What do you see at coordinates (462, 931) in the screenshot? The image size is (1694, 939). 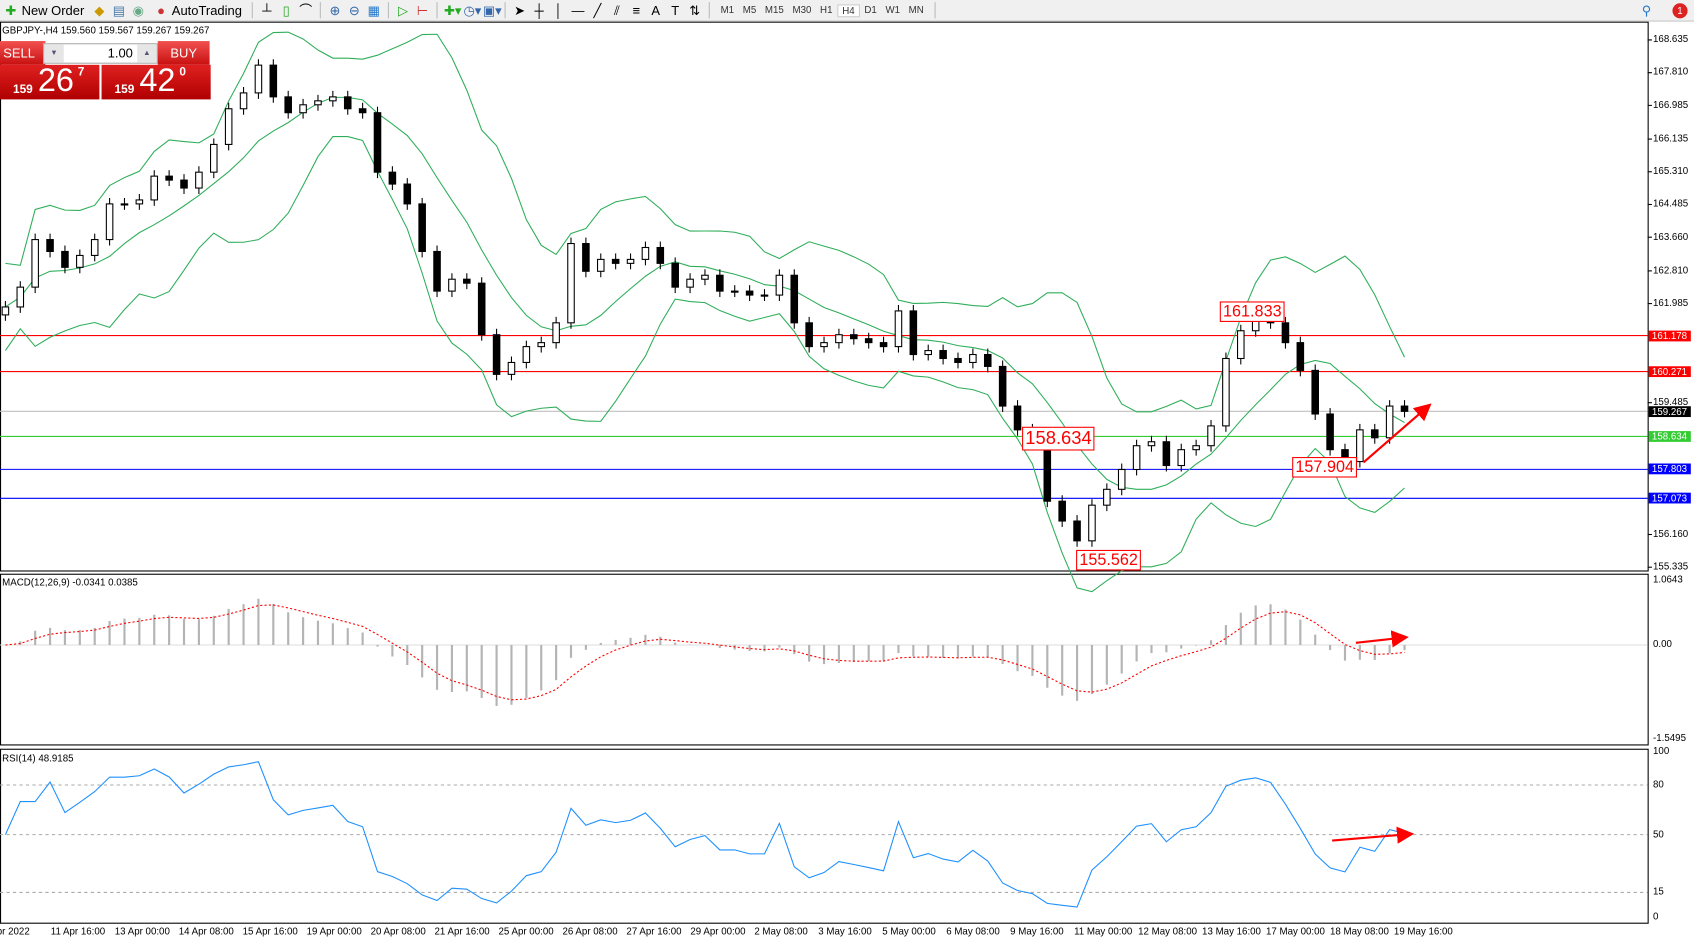 I see `time-axis-label: 21 Apr 16:00` at bounding box center [462, 931].